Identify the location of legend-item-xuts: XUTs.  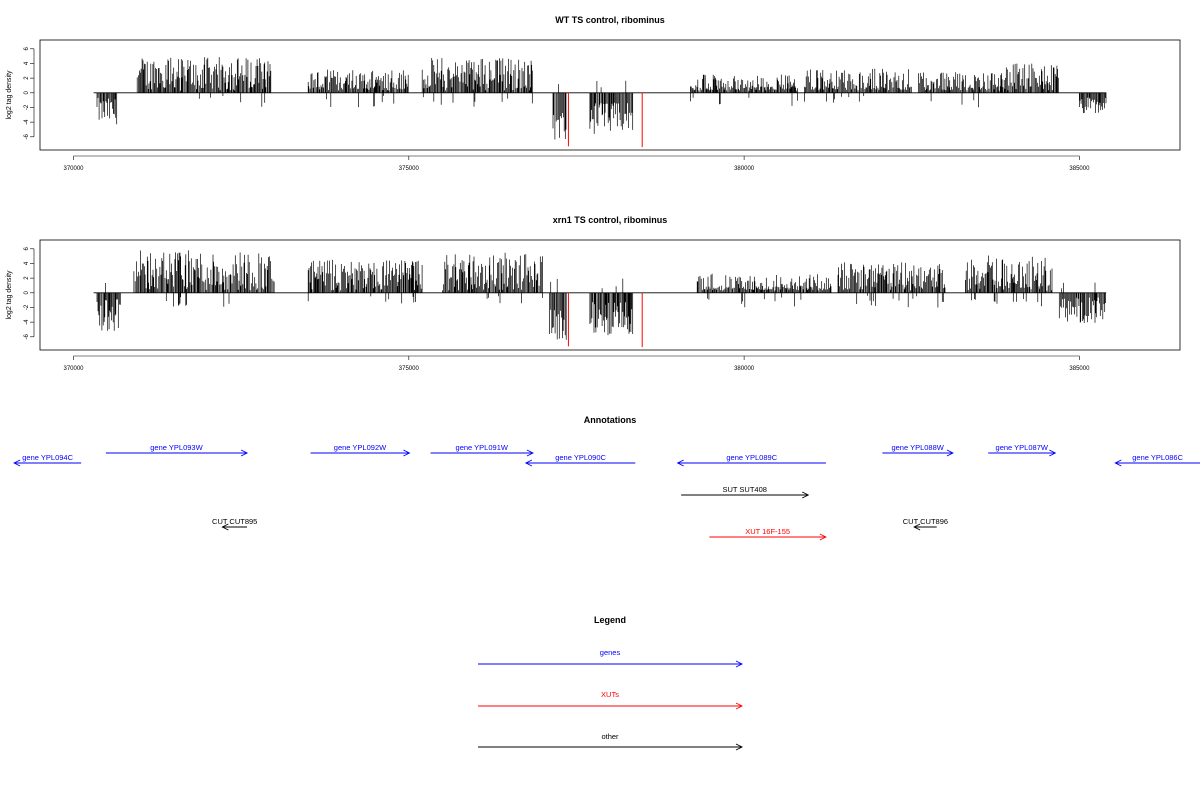
(611, 700).